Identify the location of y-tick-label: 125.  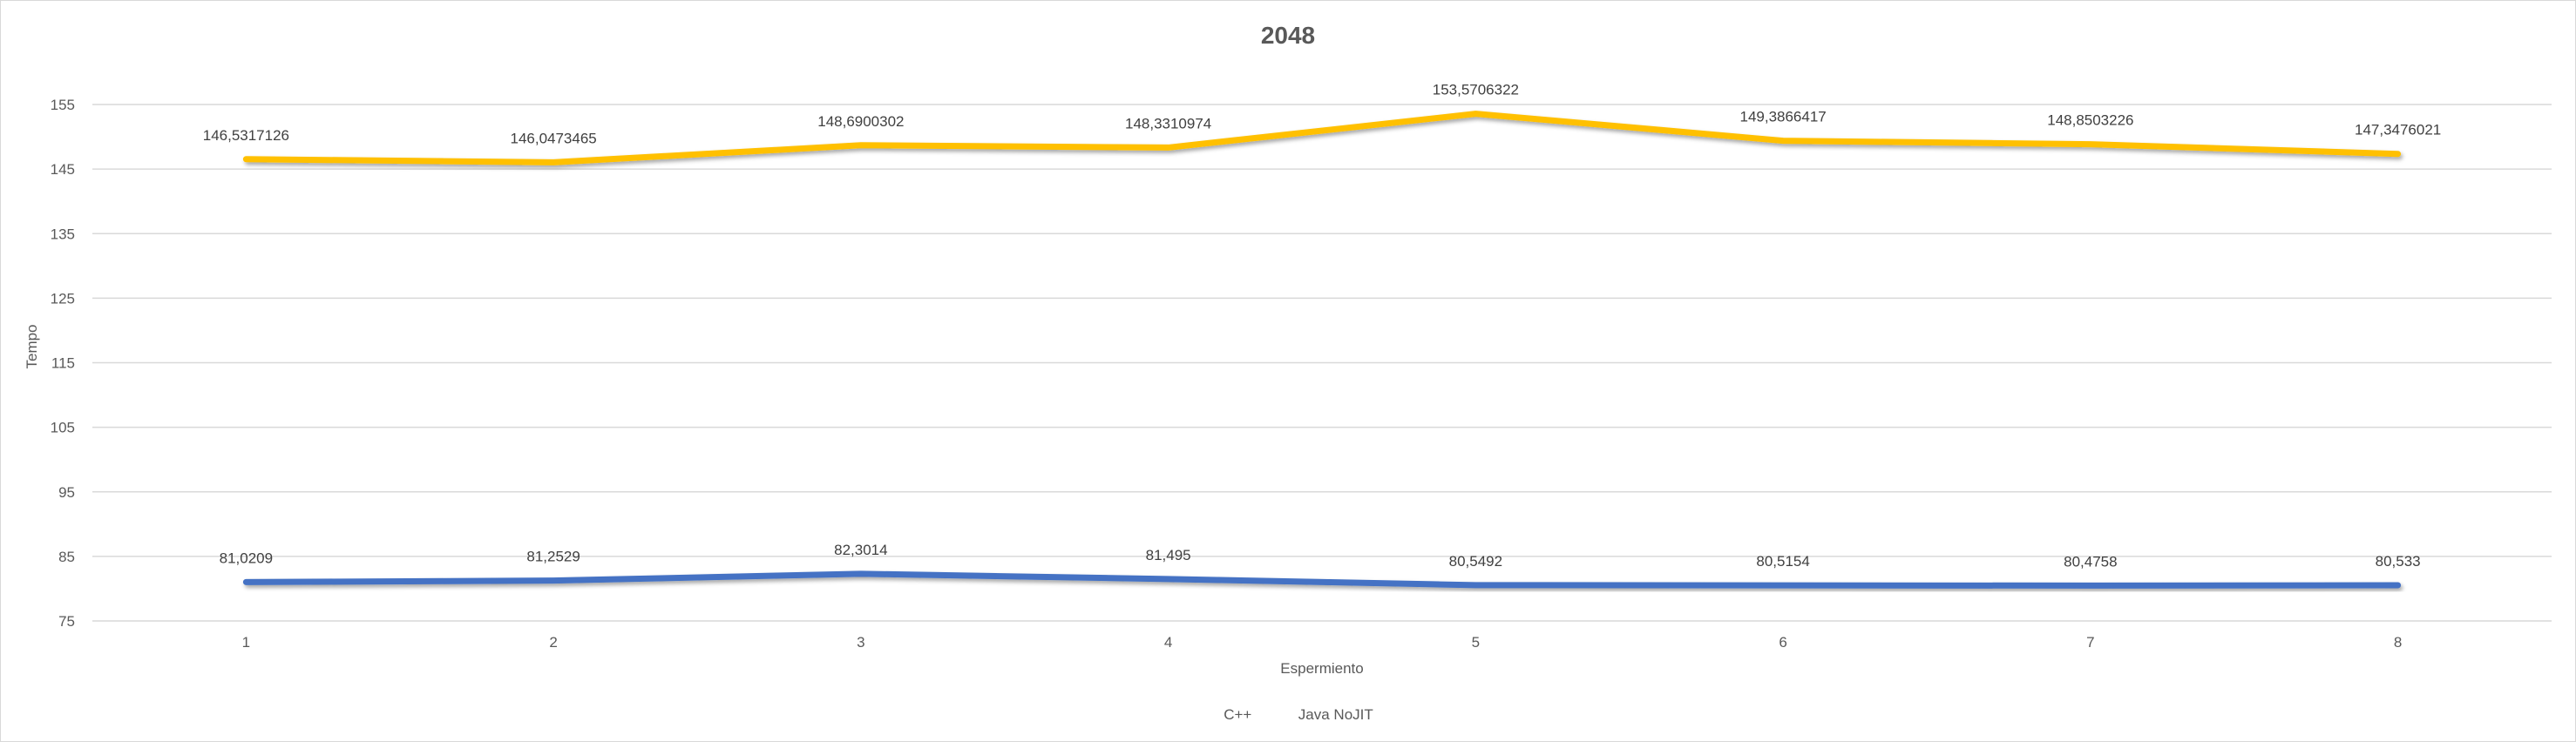
(63, 298).